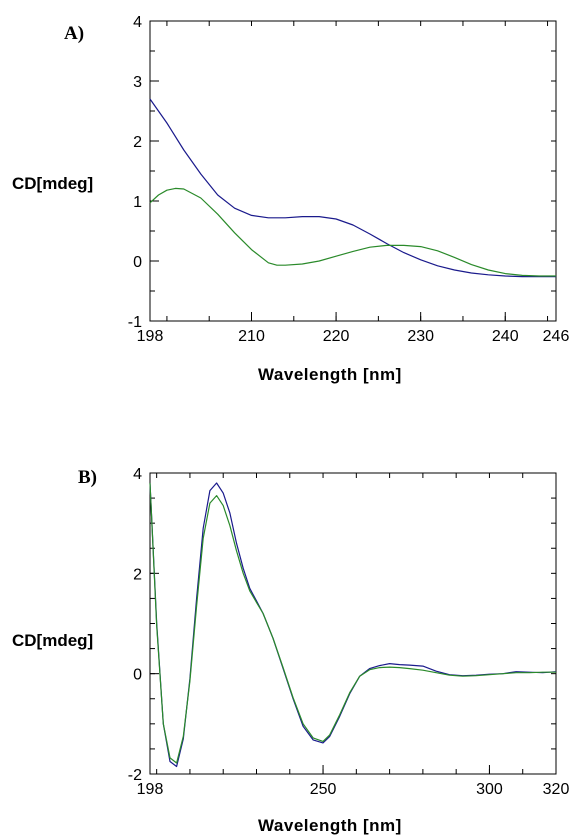 The image size is (579, 839). What do you see at coordinates (137, 574) in the screenshot?
I see `y-tick-label-b-2: 2` at bounding box center [137, 574].